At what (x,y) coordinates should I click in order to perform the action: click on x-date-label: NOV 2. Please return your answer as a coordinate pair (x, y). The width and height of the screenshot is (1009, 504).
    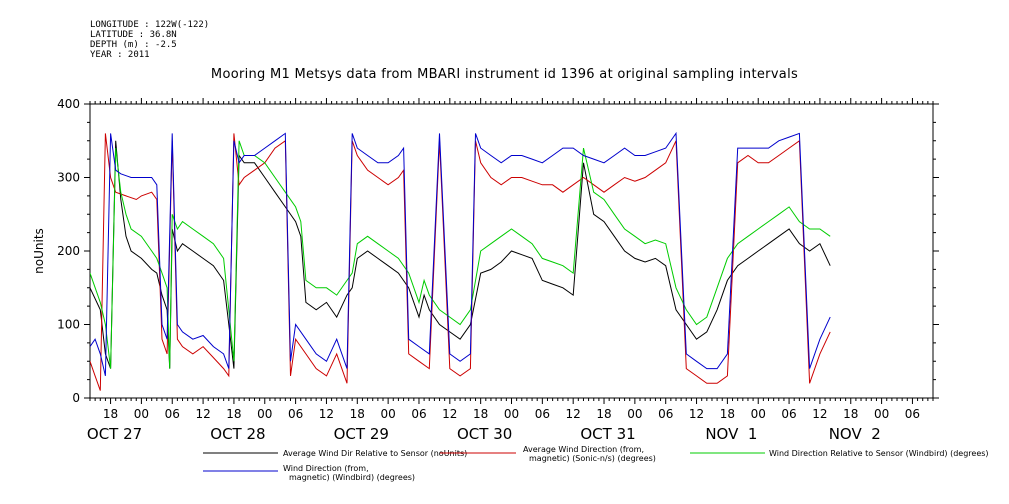
    Looking at the image, I should click on (855, 434).